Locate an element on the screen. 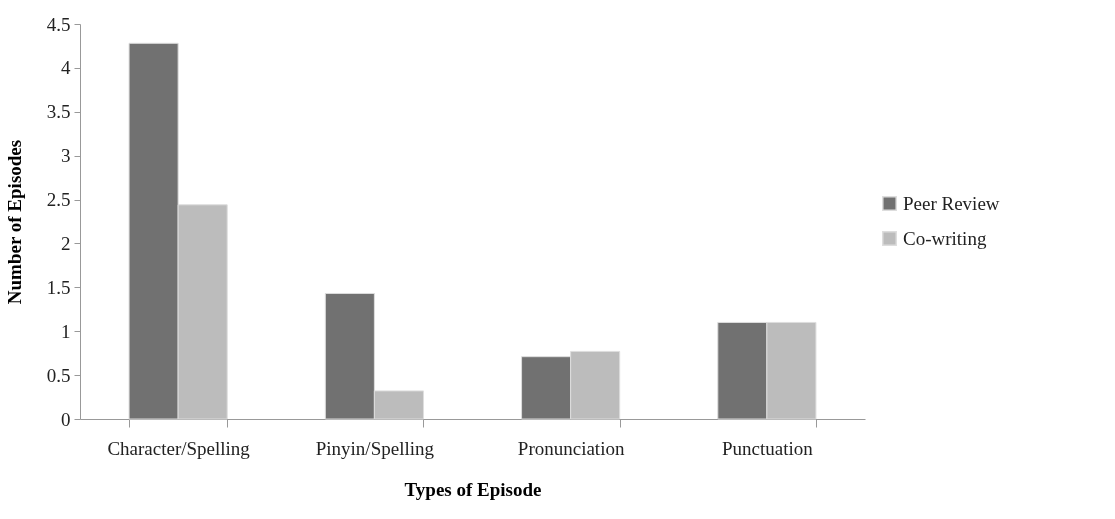 Image resolution: width=1115 pixels, height=519 pixels. legend-label: Peer Review is located at coordinates (951, 203).